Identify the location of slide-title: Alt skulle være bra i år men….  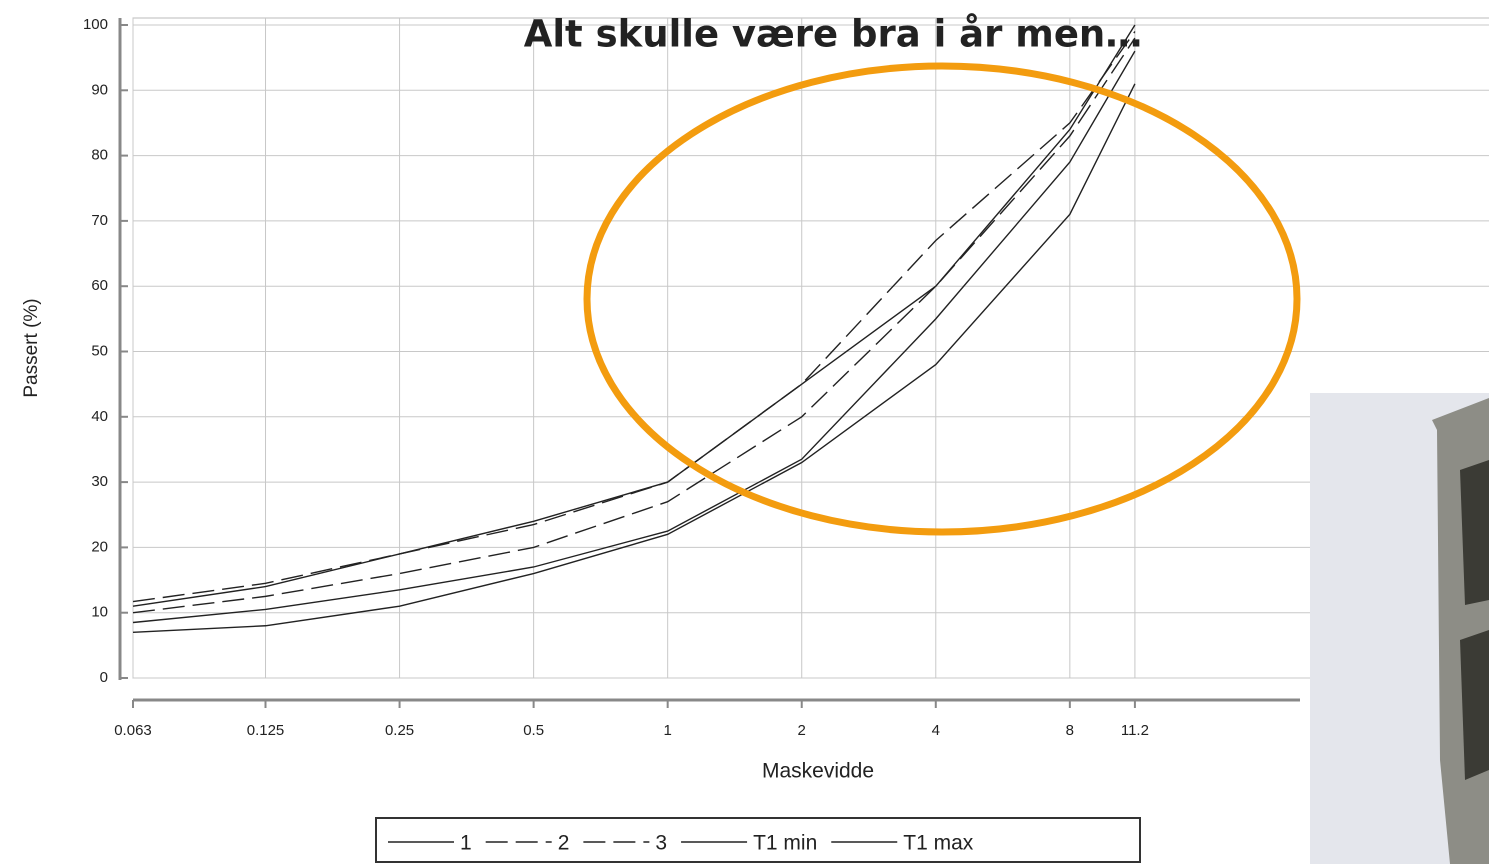
(833, 34).